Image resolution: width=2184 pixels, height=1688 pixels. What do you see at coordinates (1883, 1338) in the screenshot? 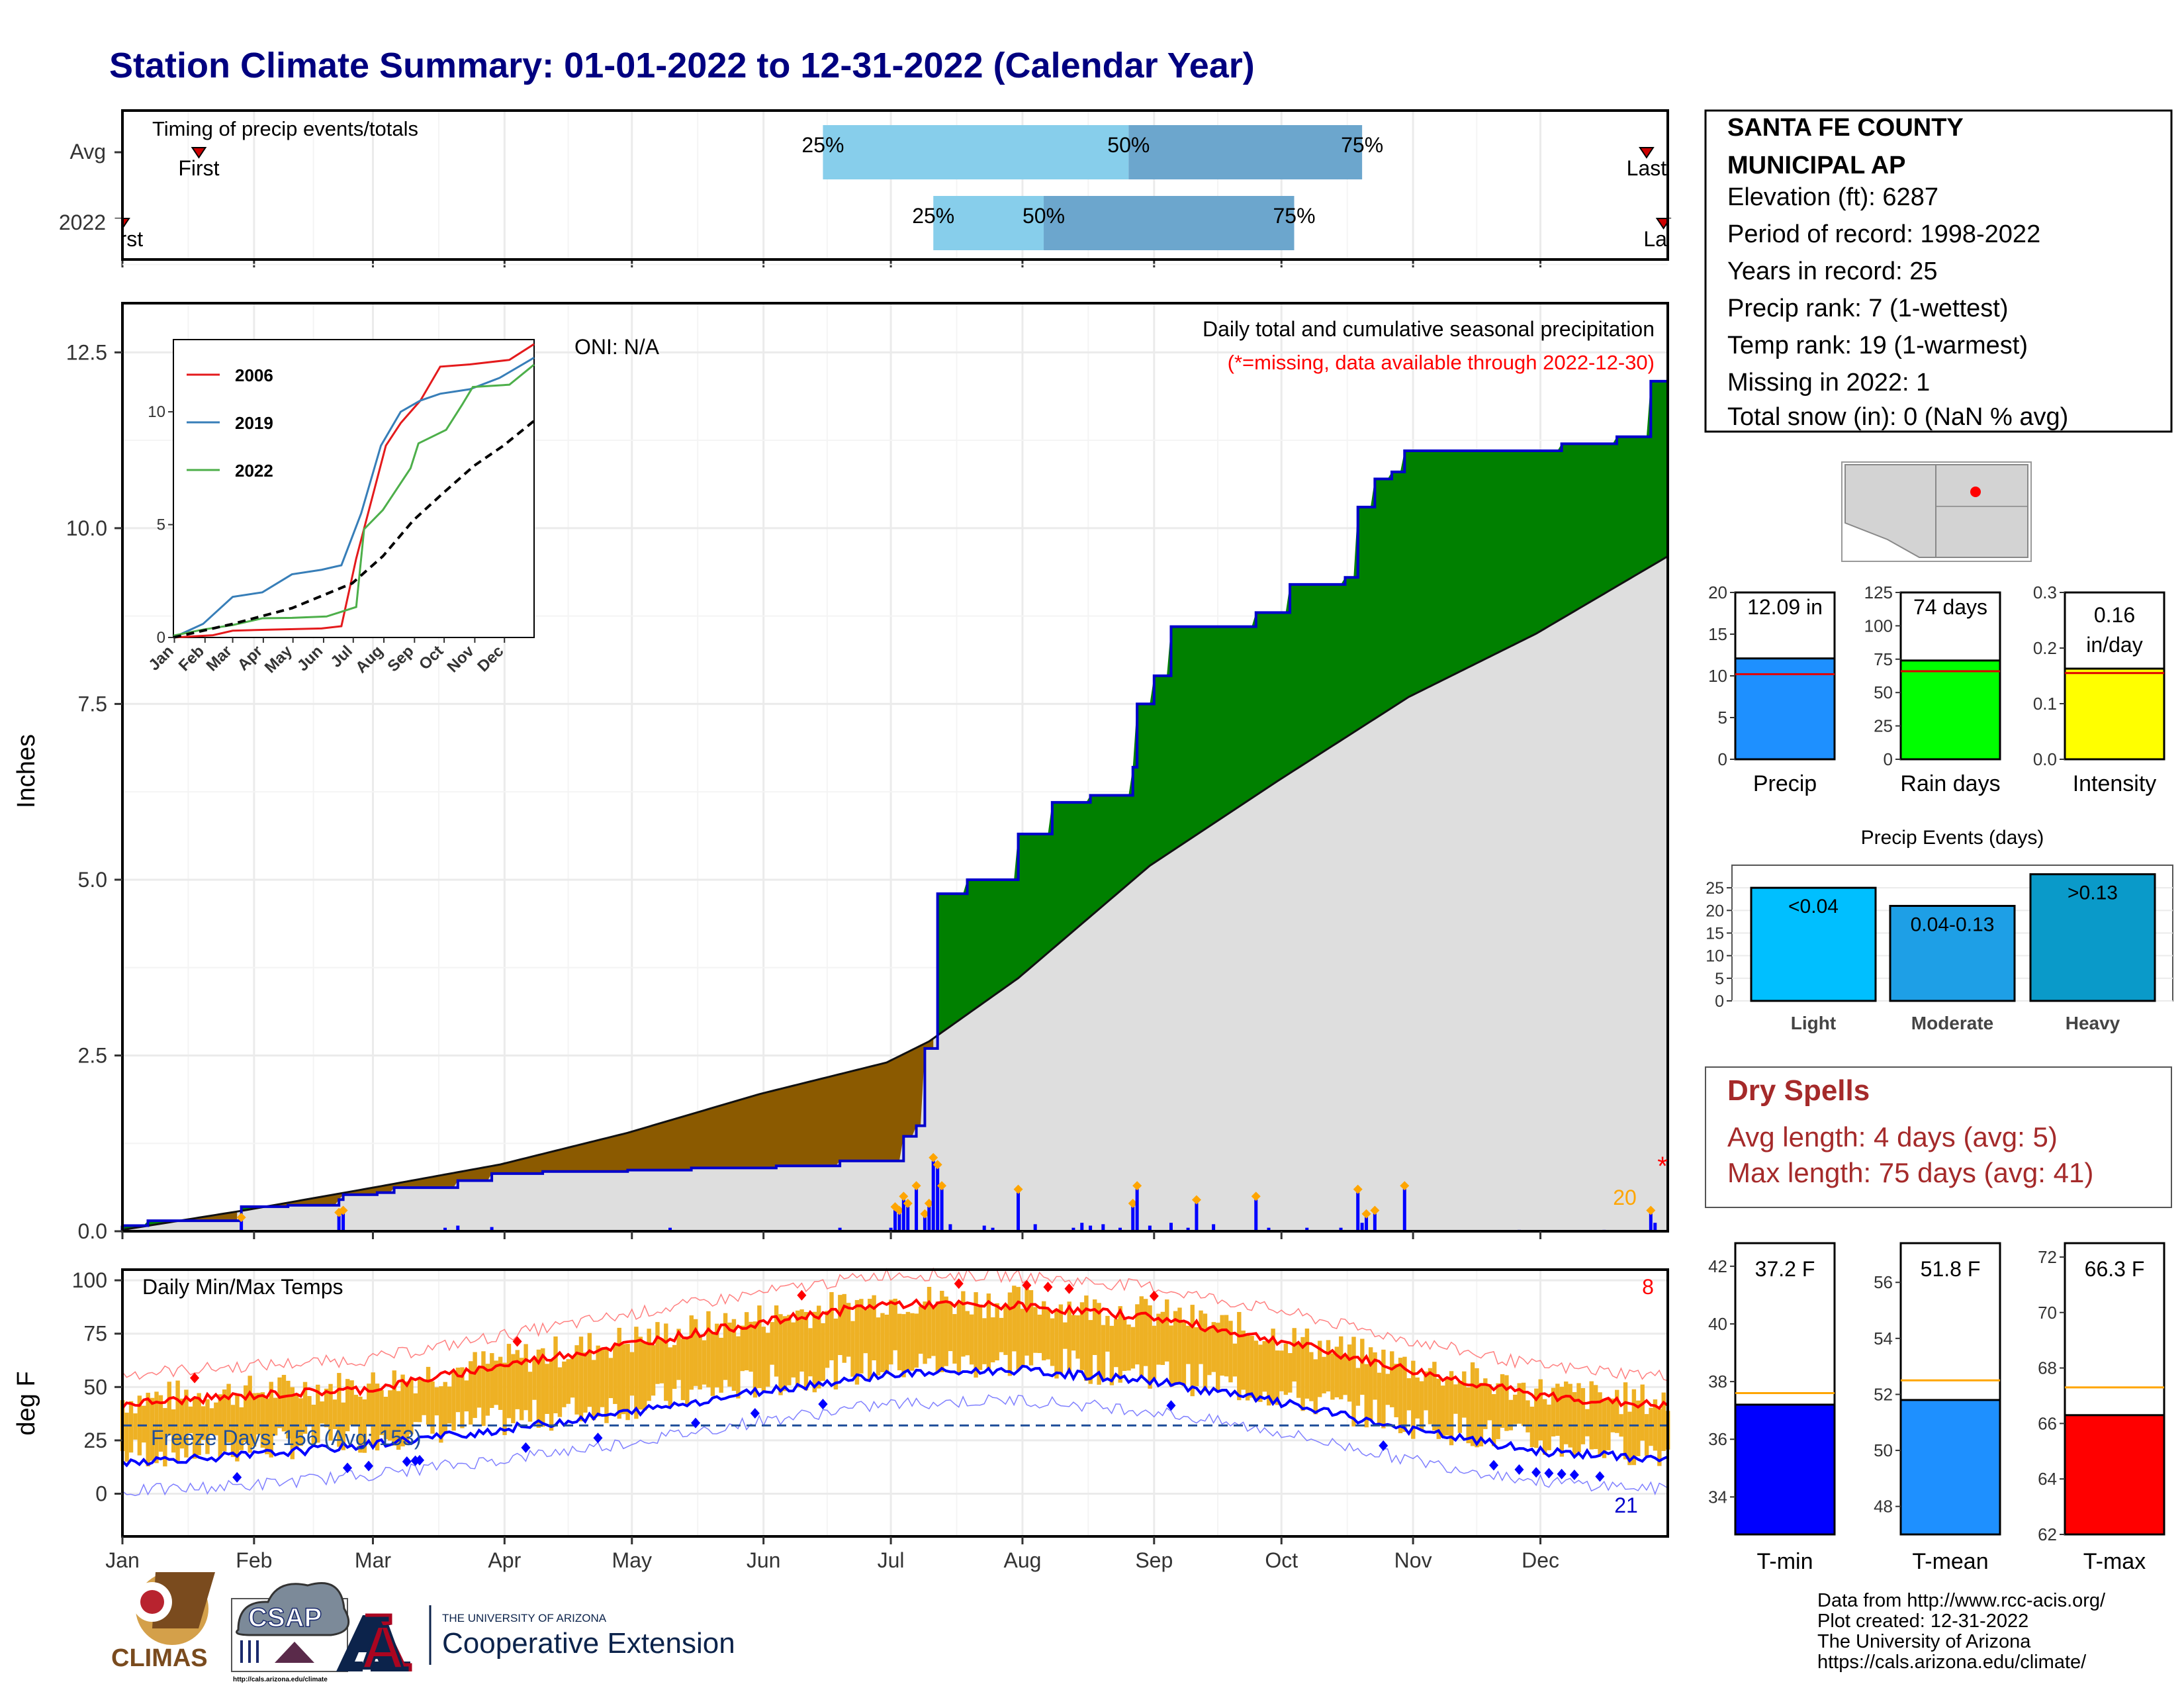
I see `temp-summary-ytick-label: 54` at bounding box center [1883, 1338].